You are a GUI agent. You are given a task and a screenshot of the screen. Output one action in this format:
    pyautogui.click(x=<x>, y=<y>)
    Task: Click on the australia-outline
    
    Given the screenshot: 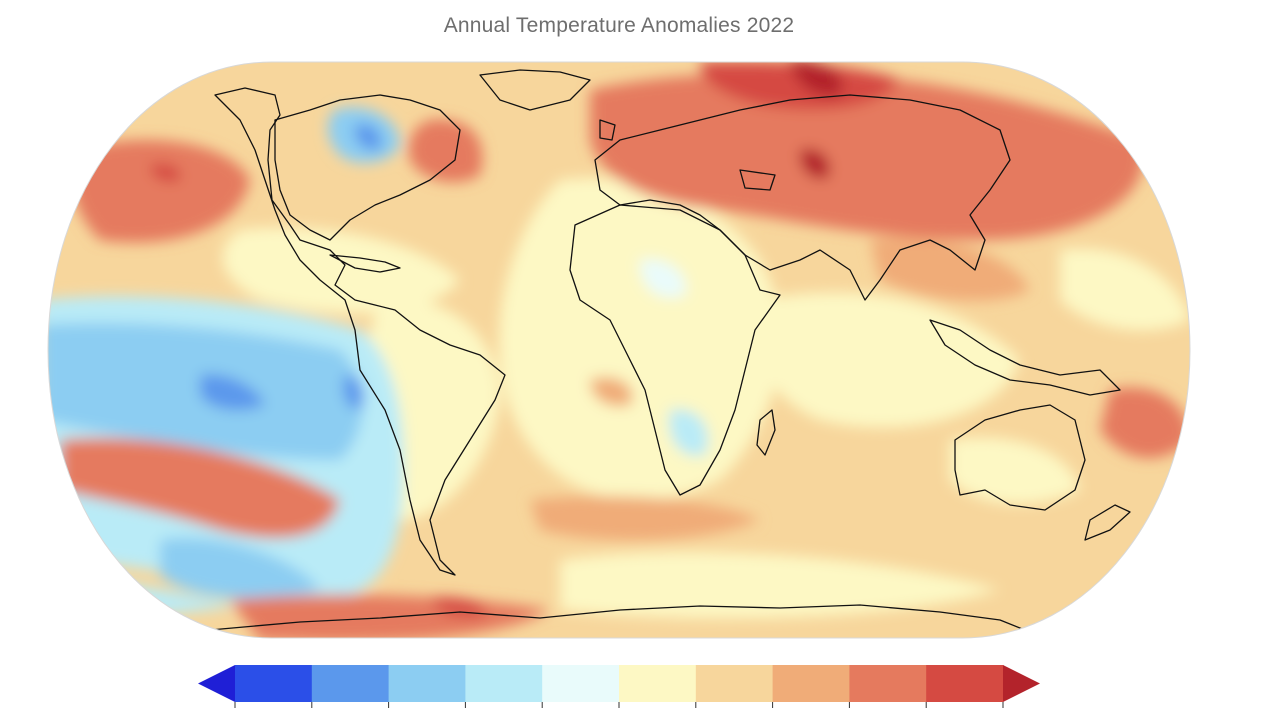 What is the action you would take?
    pyautogui.click(x=1020, y=457)
    